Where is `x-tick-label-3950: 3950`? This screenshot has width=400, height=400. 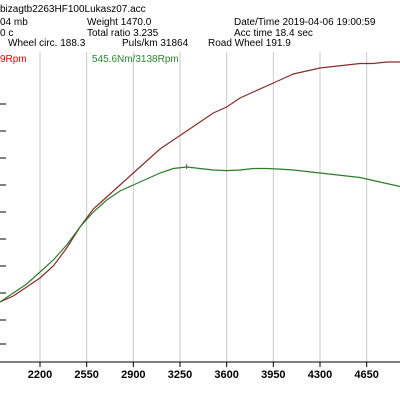 x-tick-label-3950: 3950 is located at coordinates (273, 375).